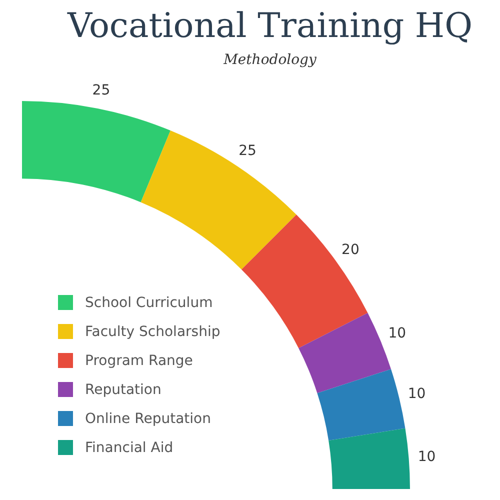  Describe the element at coordinates (148, 418) in the screenshot. I see `legend-label: Online Reputation` at that location.